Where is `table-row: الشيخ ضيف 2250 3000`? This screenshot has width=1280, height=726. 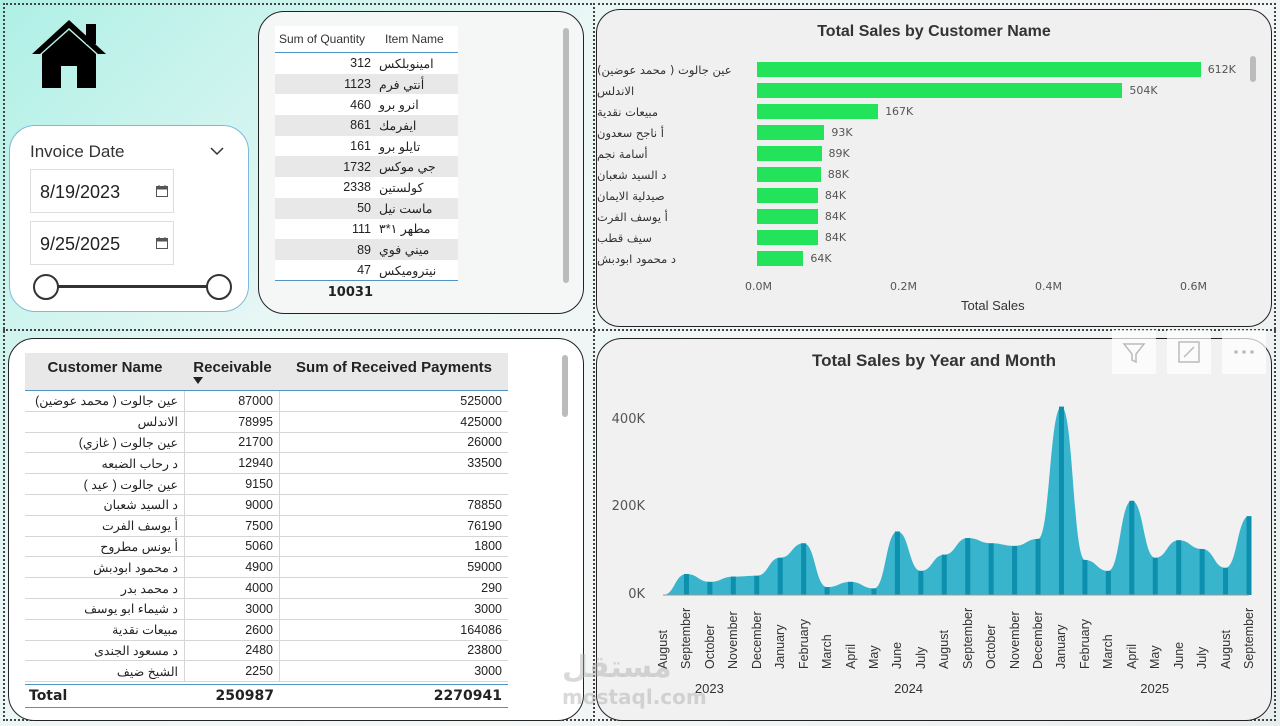
table-row: الشيخ ضيف 2250 3000 is located at coordinates (266, 672).